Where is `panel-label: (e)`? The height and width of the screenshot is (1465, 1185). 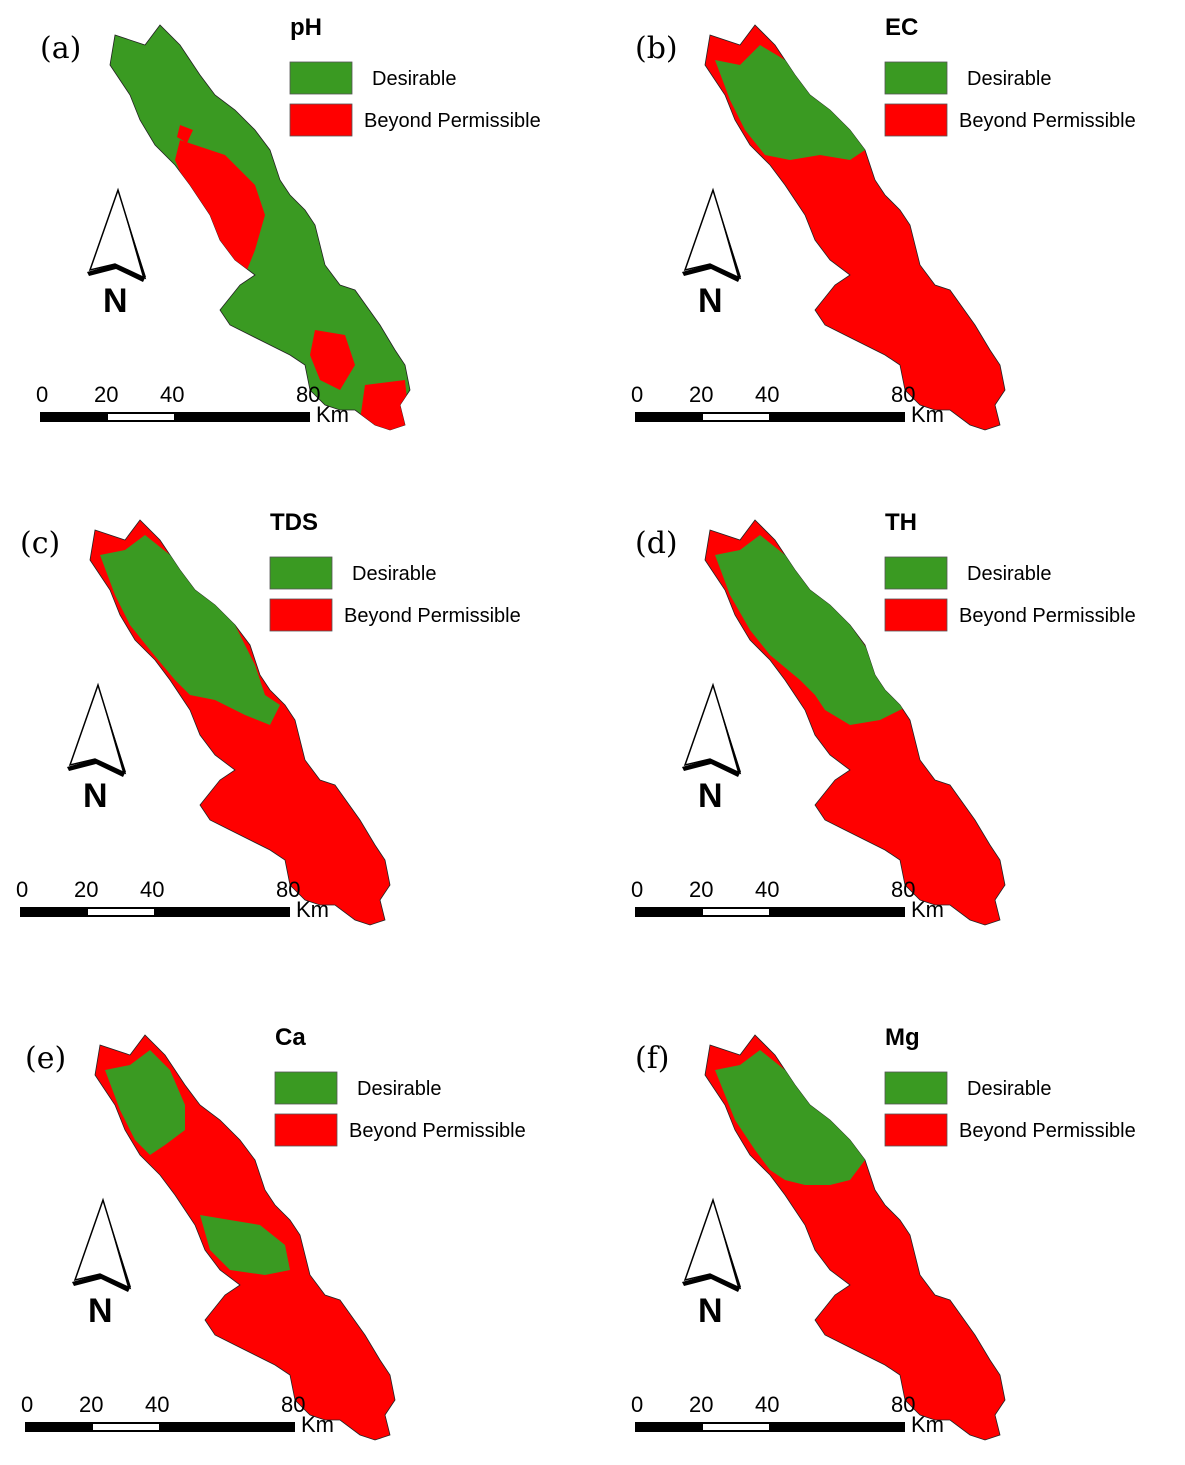
panel-label: (e) is located at coordinates (45, 1058).